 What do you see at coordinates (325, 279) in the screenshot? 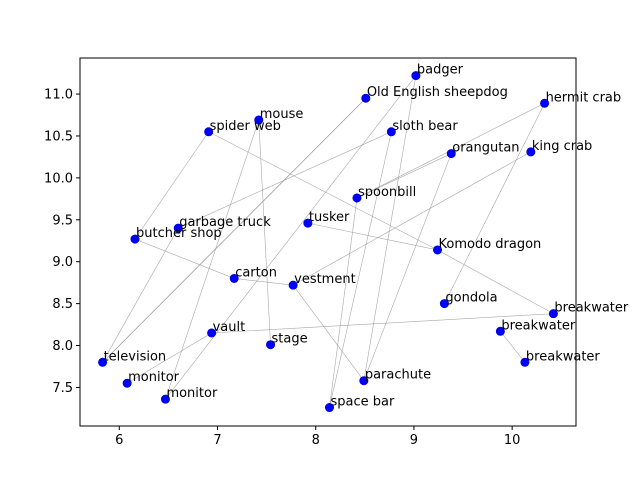
I see `point-label: vestment` at bounding box center [325, 279].